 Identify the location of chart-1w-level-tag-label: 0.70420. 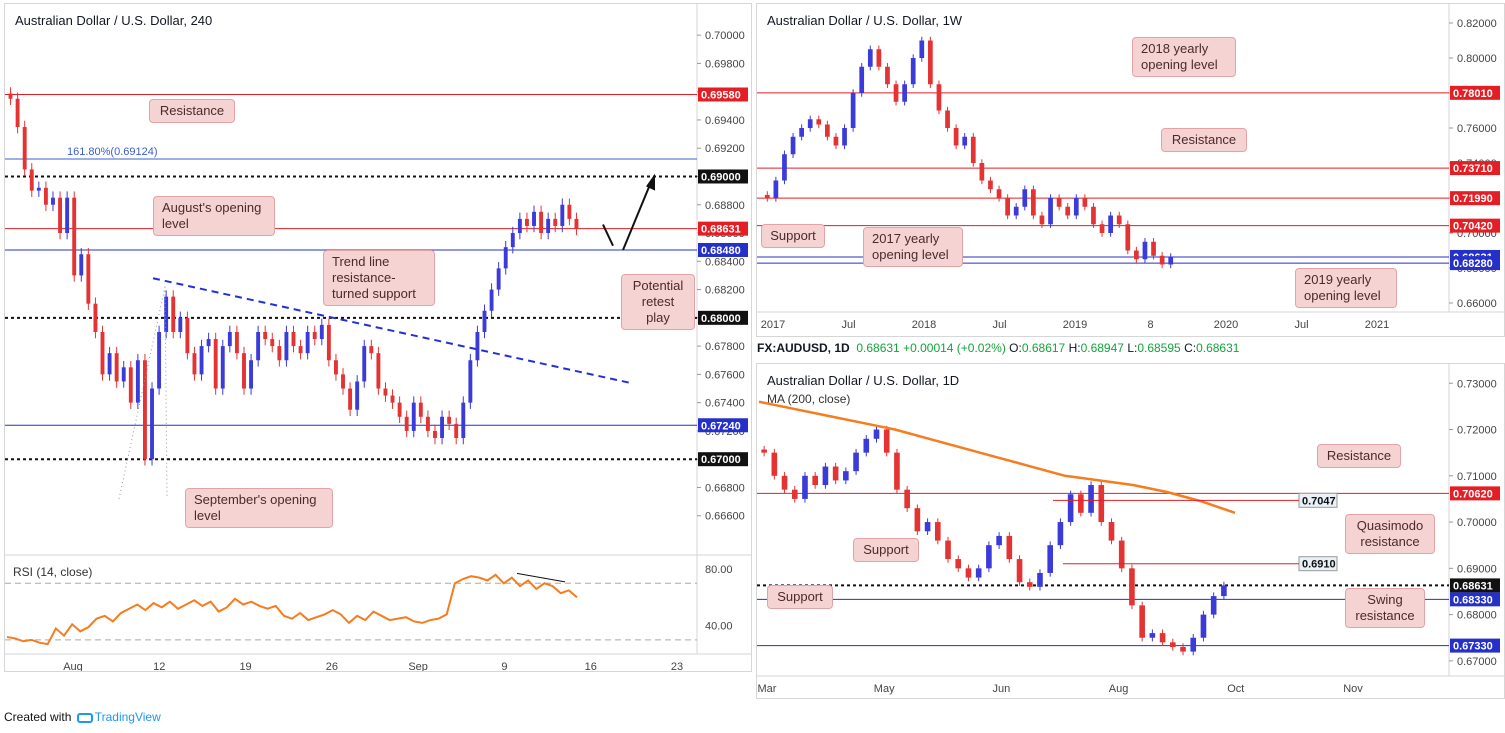
(1473, 227).